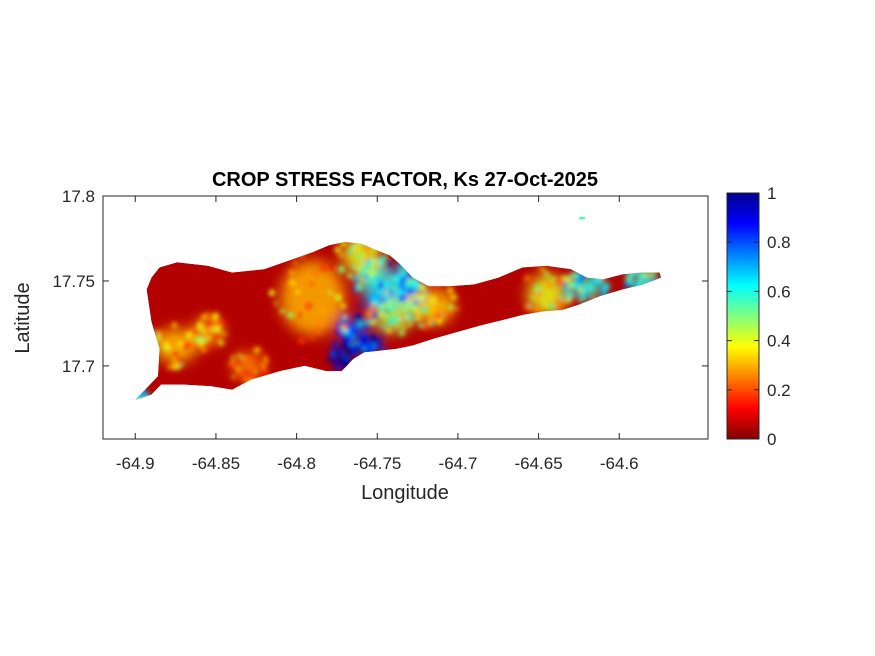 The width and height of the screenshot is (875, 656). I want to click on y-tick-label: 17.75, so click(73, 281).